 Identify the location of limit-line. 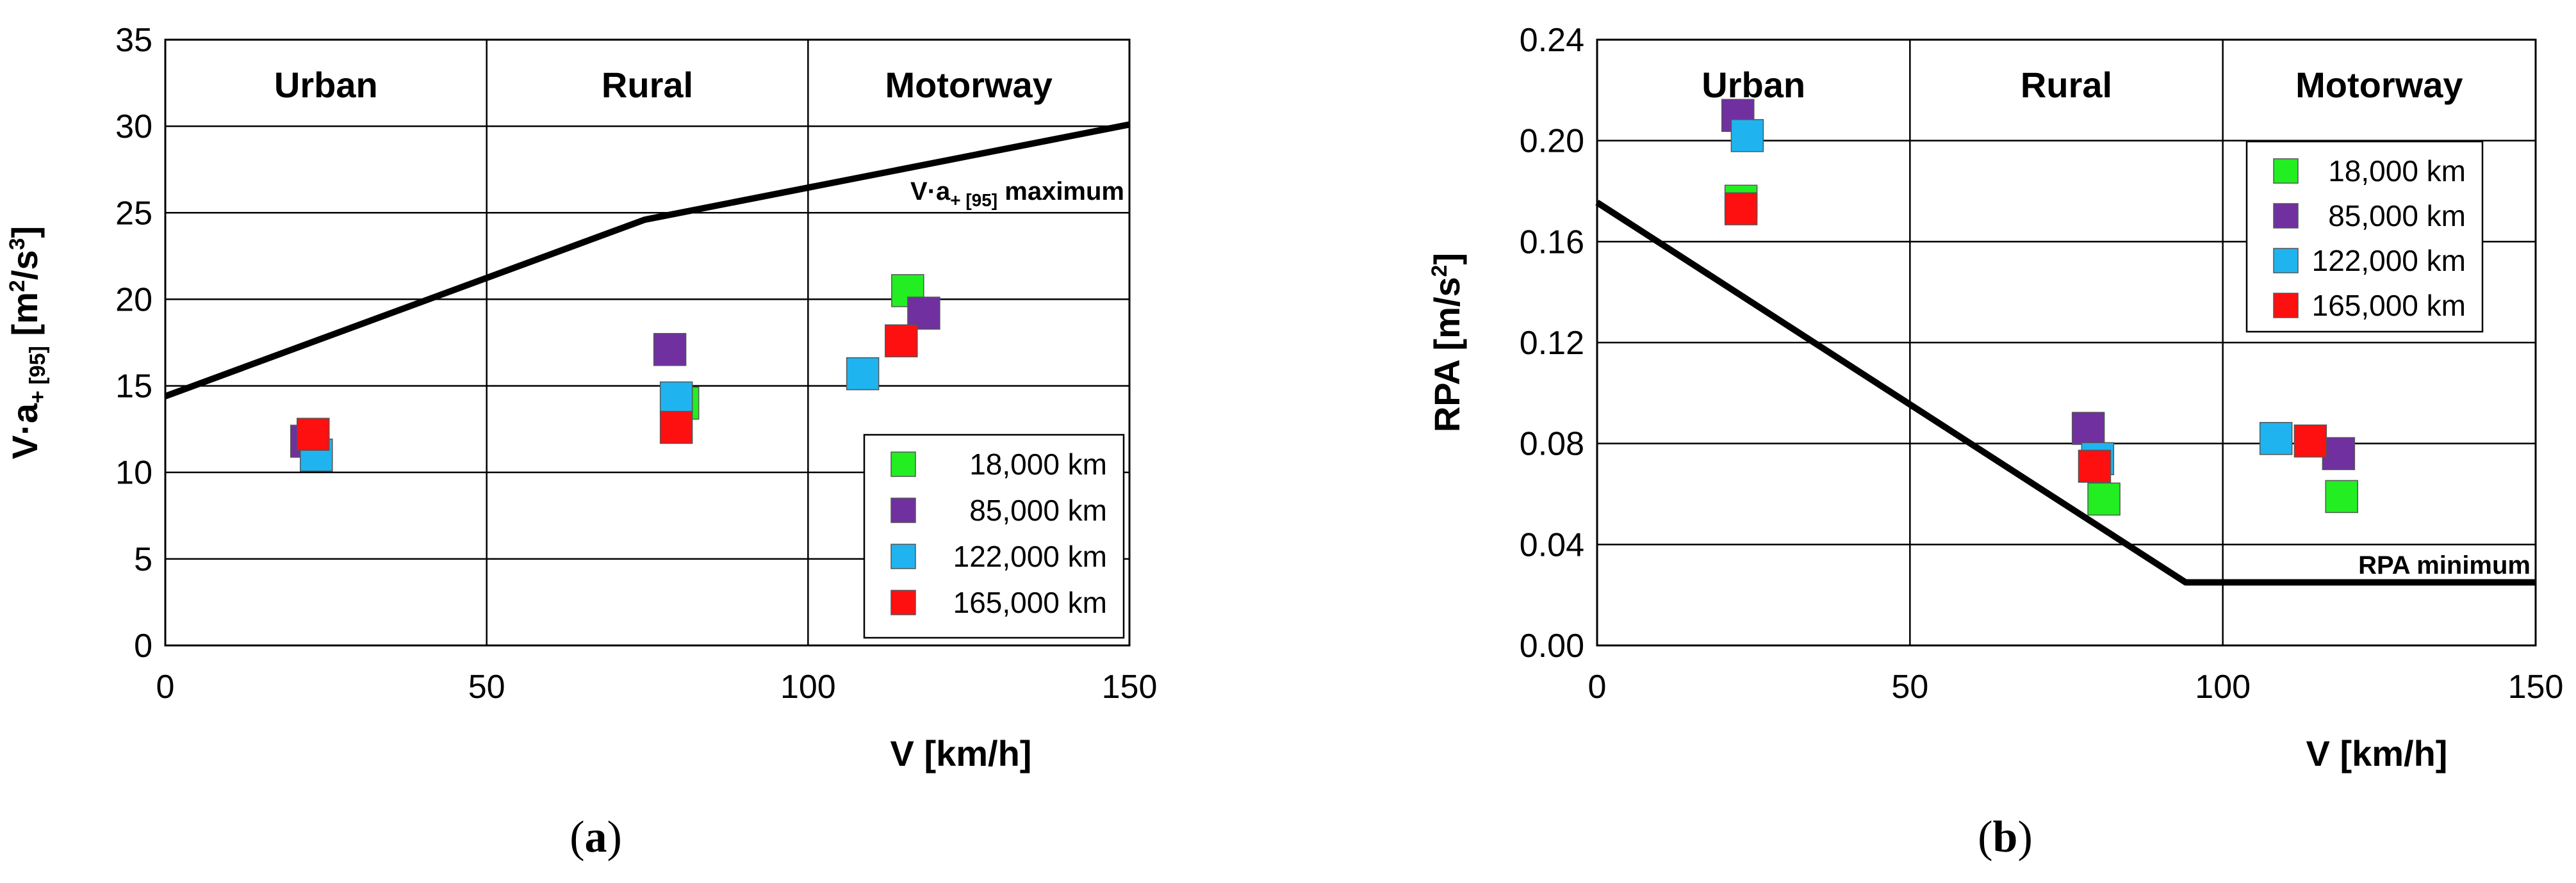
(647, 260).